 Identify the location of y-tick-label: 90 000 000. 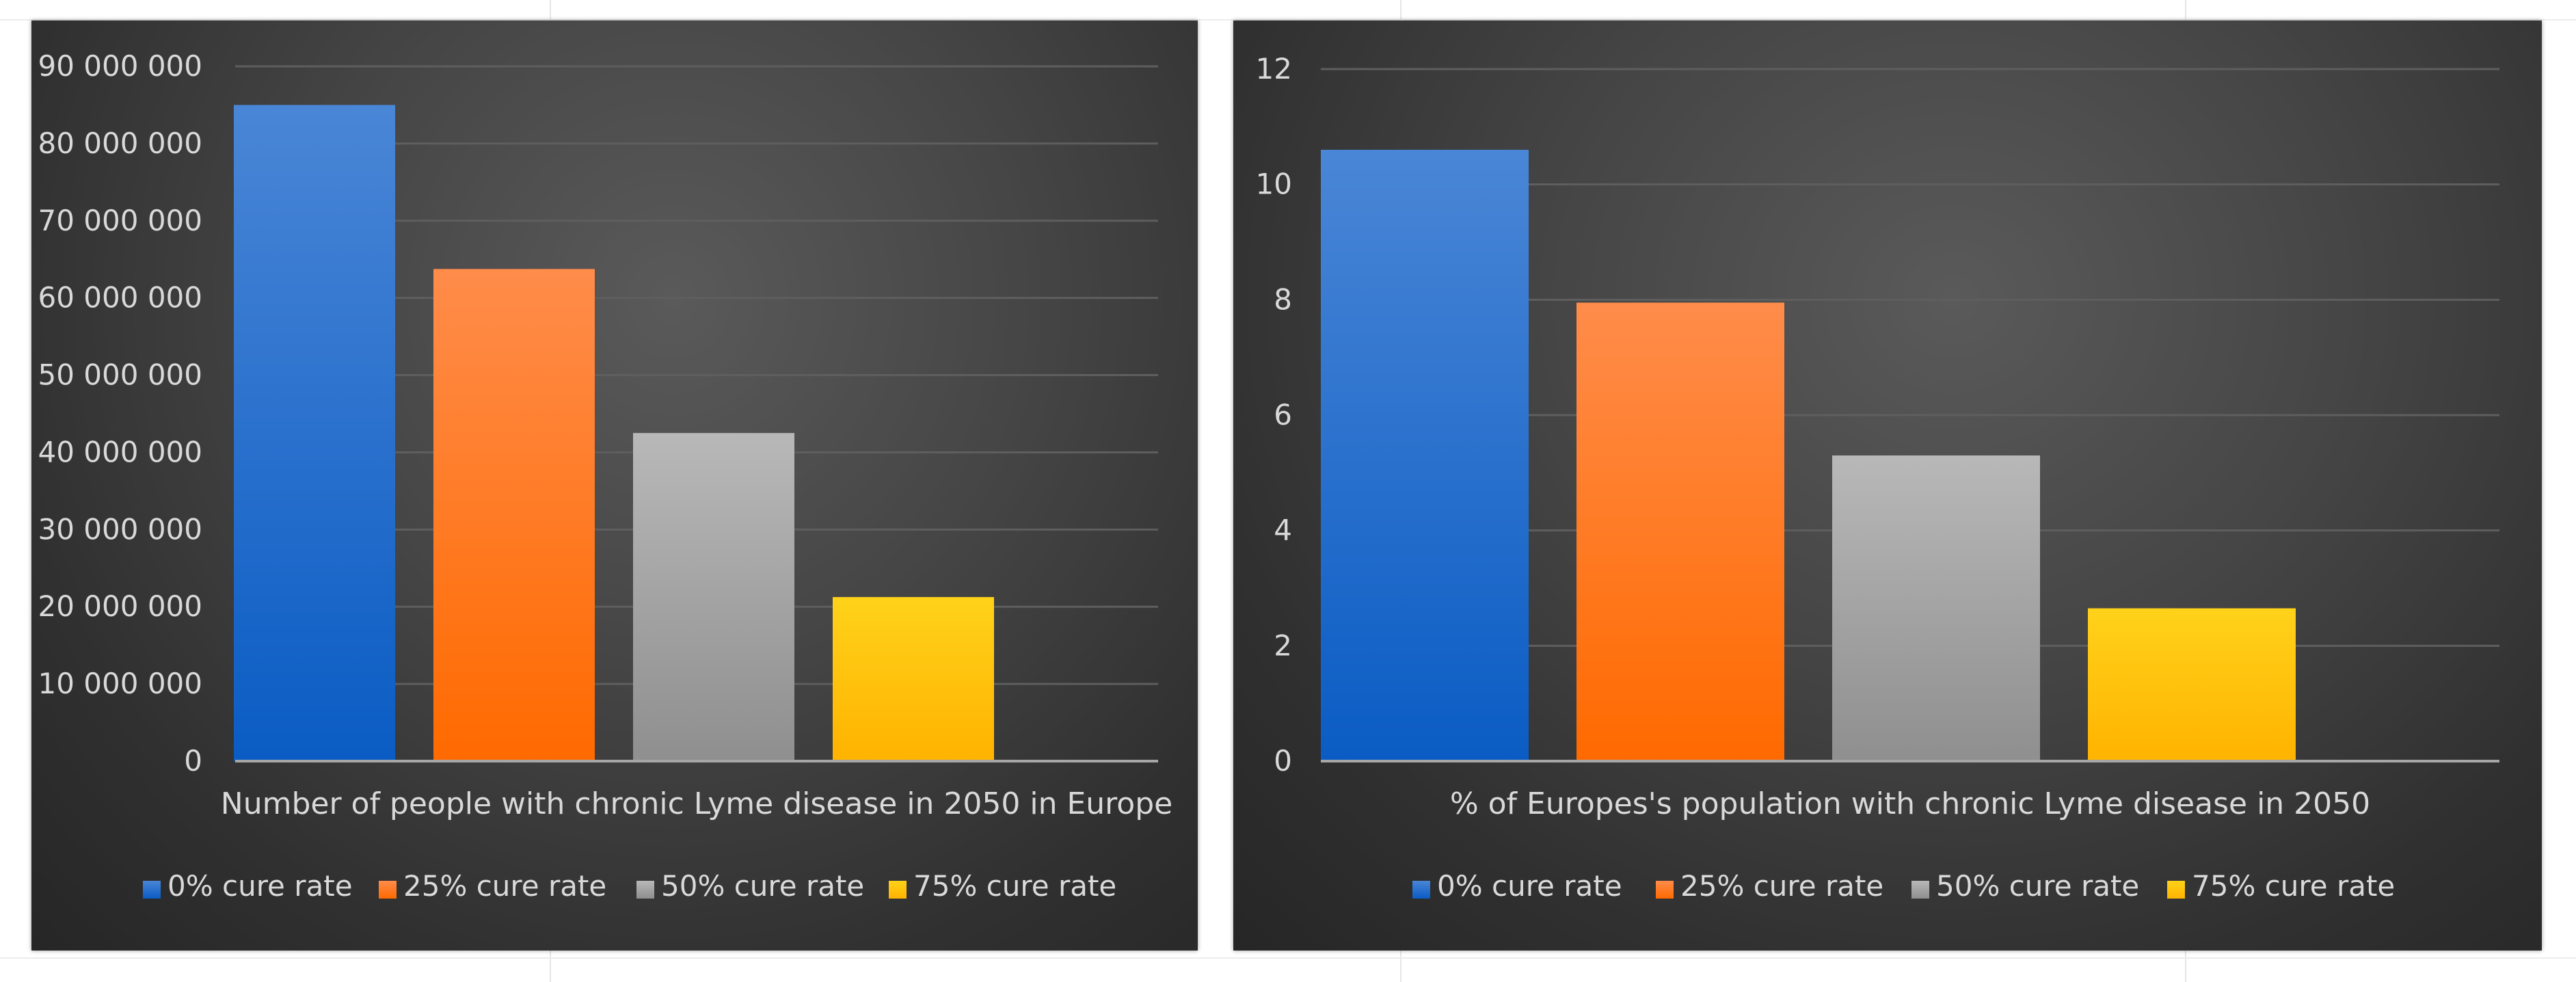
(120, 66).